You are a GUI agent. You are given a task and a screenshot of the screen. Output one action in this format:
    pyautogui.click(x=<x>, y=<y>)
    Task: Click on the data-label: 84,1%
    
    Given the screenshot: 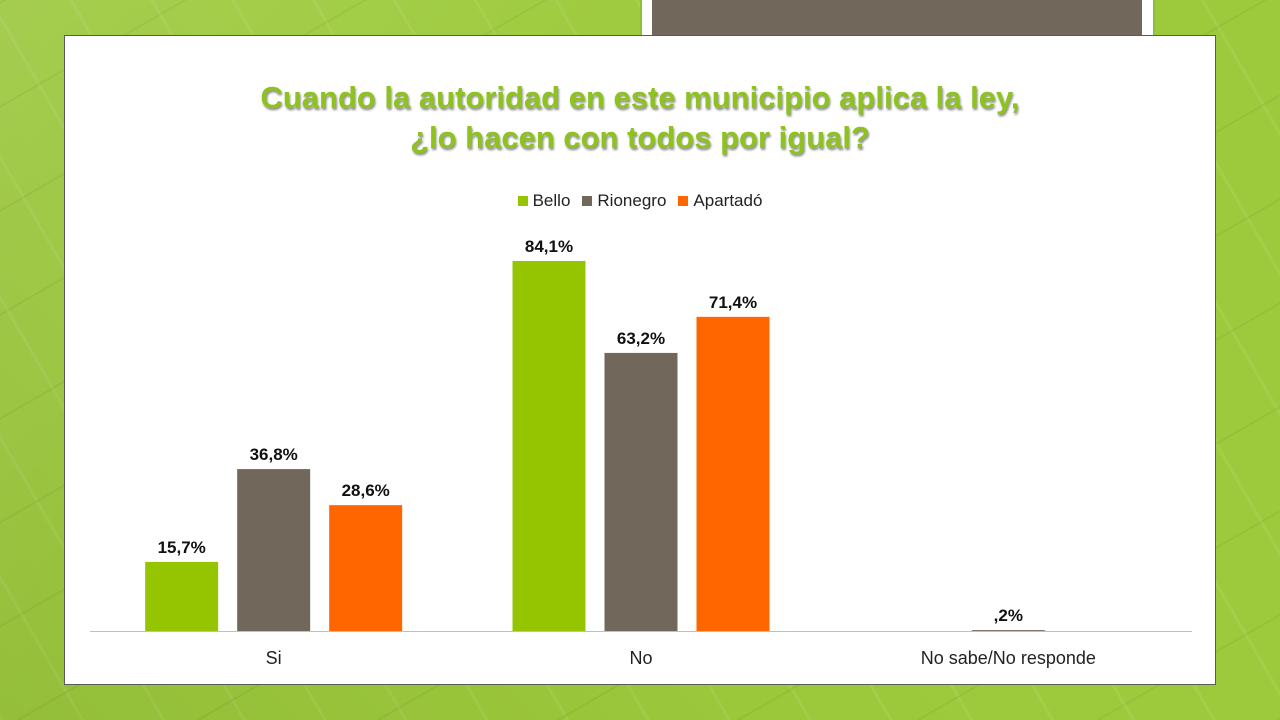 What is the action you would take?
    pyautogui.click(x=549, y=246)
    